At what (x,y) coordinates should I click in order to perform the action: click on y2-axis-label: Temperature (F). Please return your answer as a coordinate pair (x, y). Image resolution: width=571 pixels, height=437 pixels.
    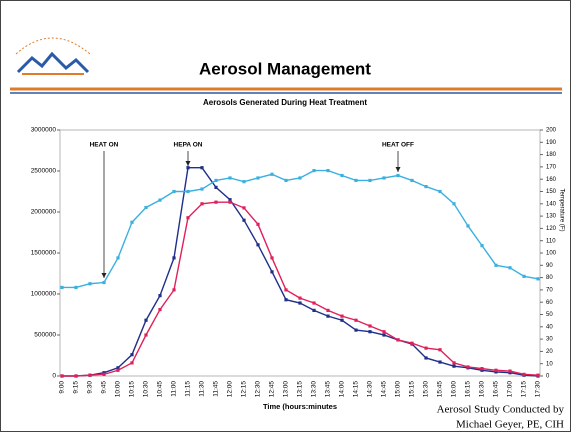
    Looking at the image, I should click on (561, 209).